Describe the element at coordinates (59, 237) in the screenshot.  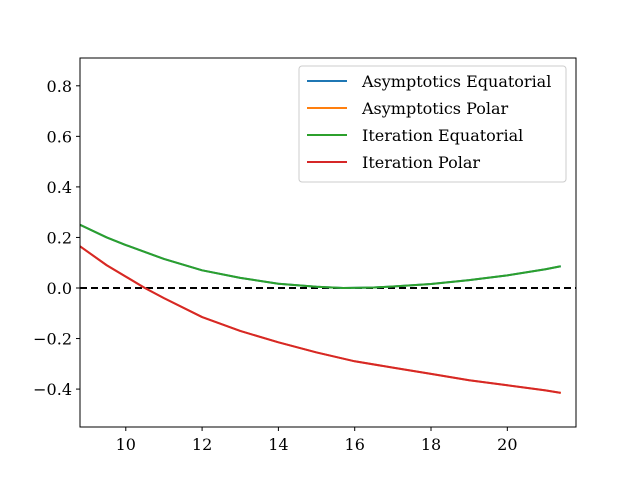
I see `y-tick-label: 0.2` at that location.